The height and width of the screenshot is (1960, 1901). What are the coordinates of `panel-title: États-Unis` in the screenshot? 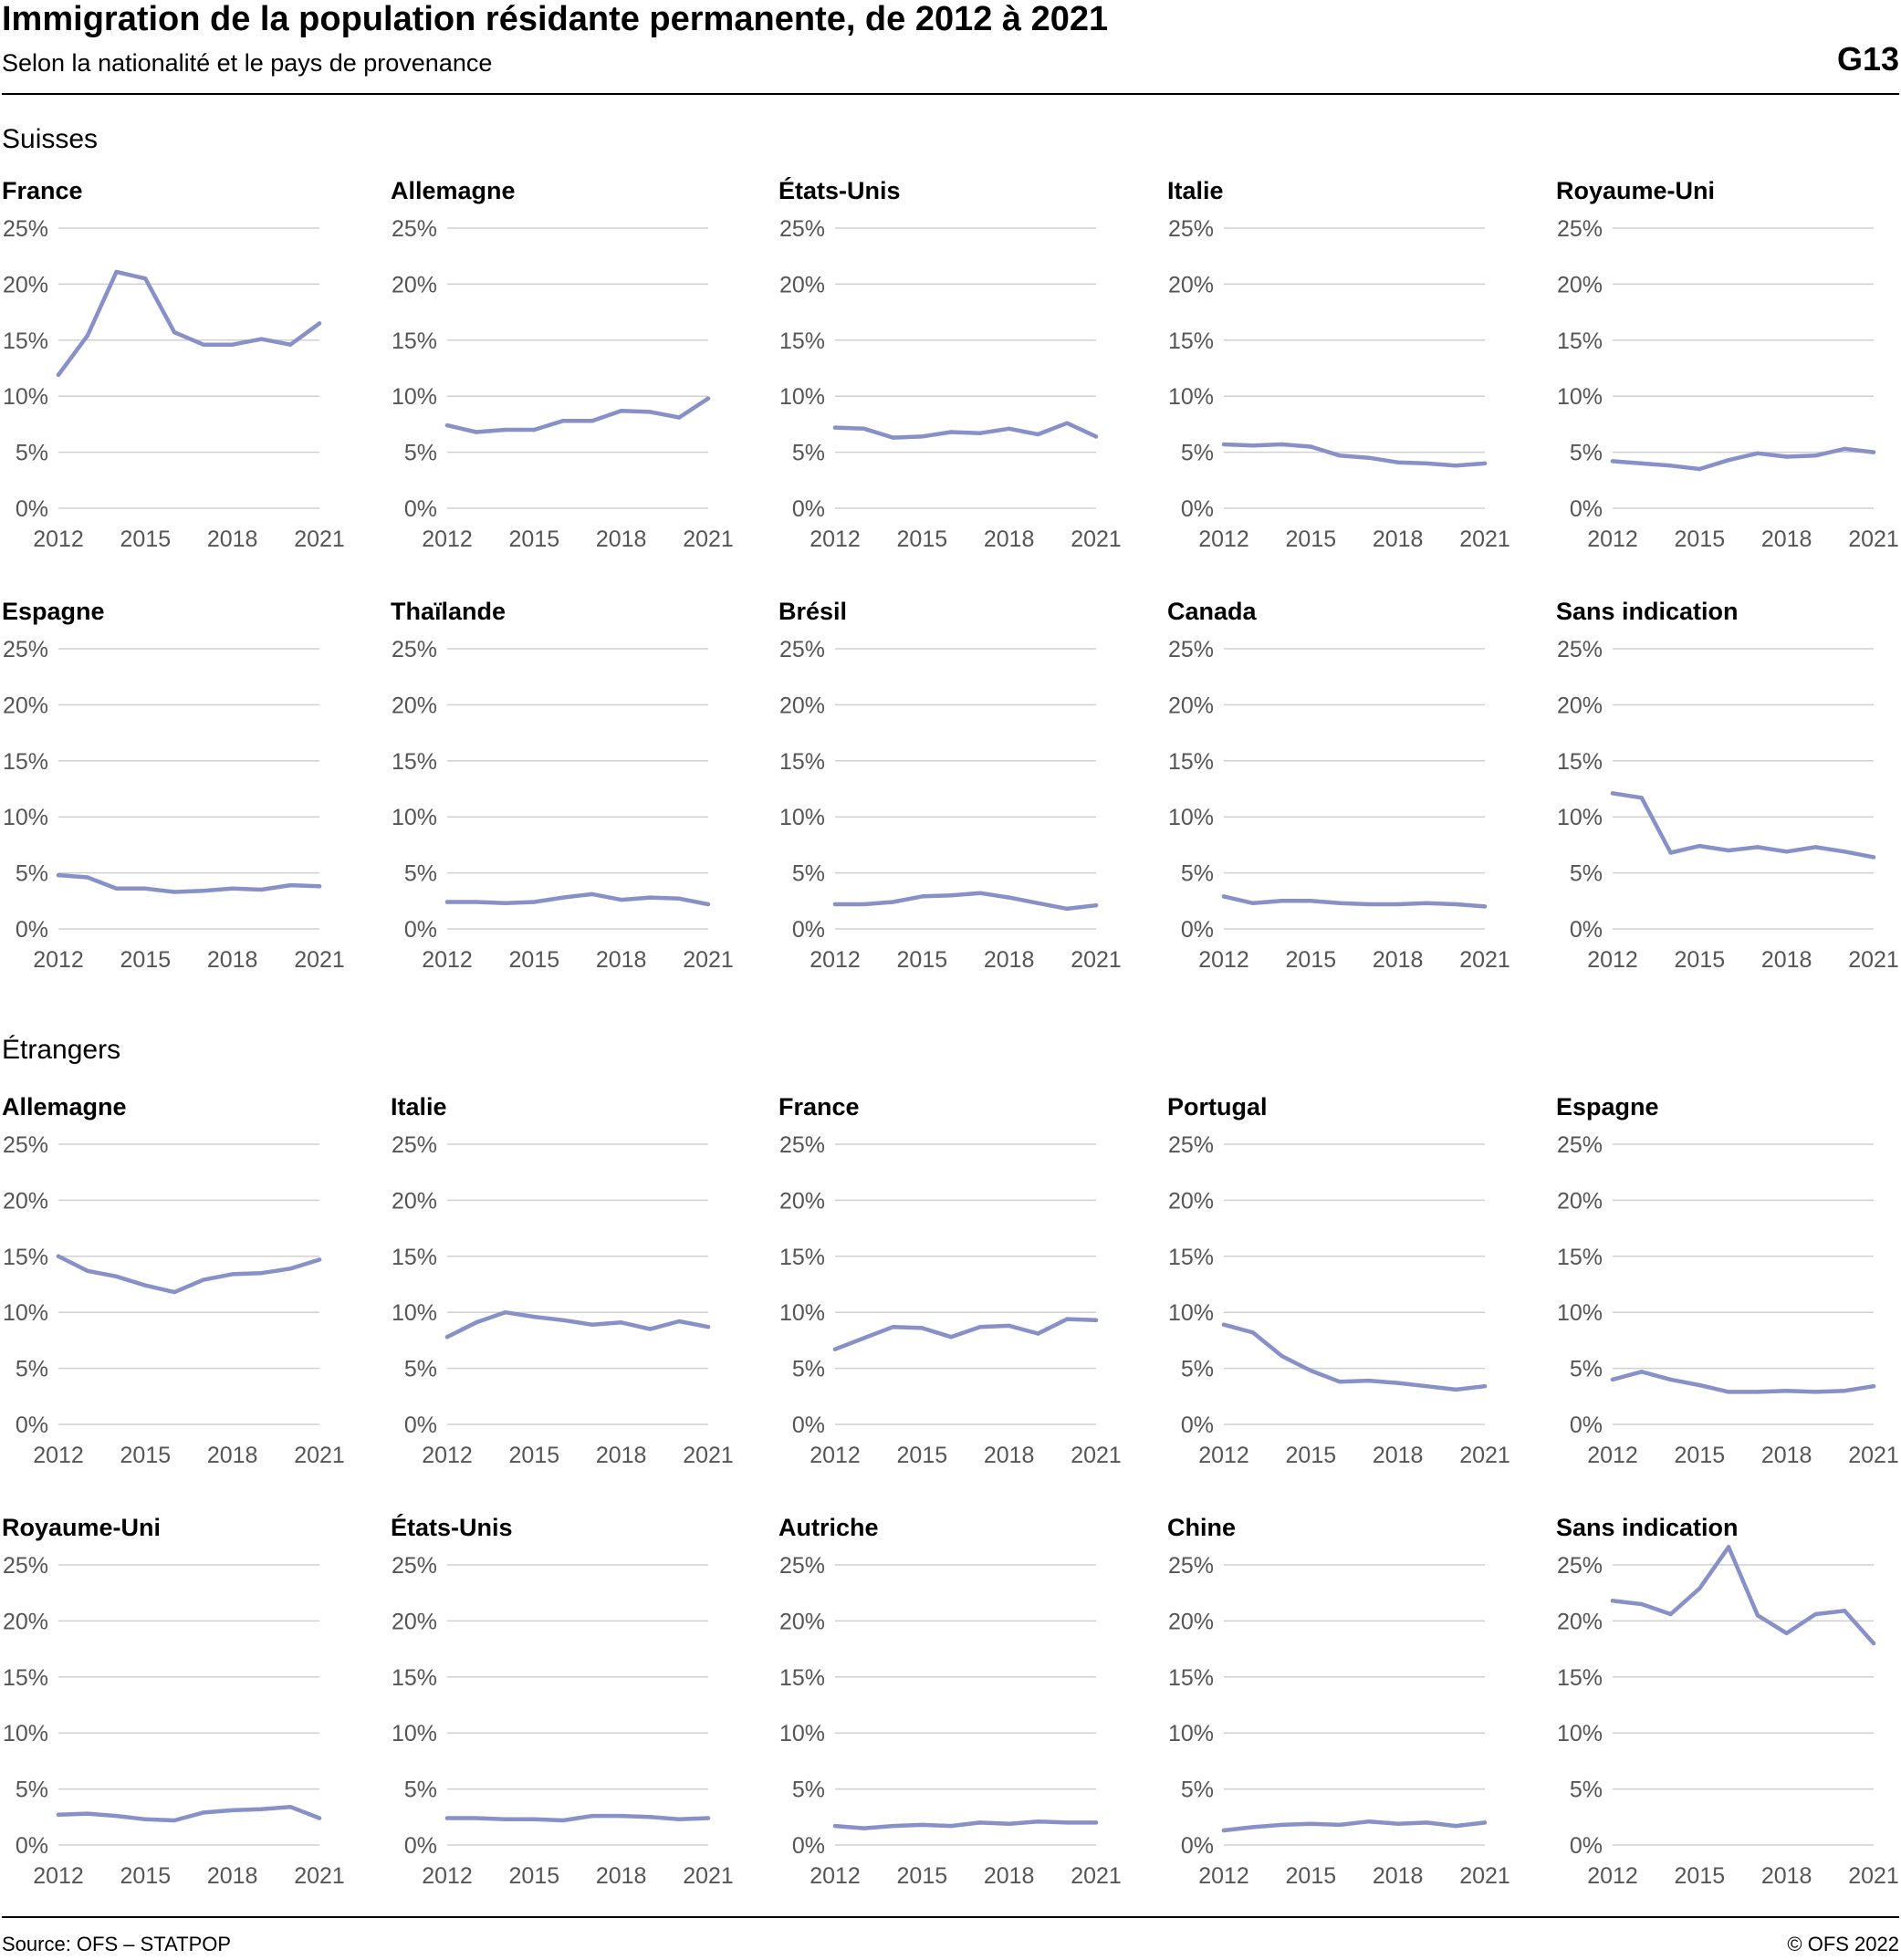 It's located at (839, 190).